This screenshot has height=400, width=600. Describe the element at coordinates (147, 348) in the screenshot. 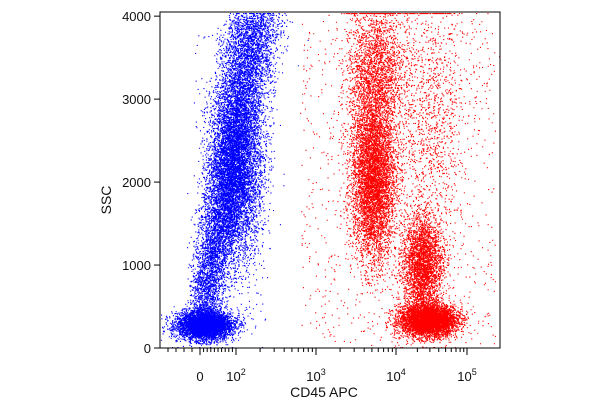

I see `y-tick-label: 0` at that location.